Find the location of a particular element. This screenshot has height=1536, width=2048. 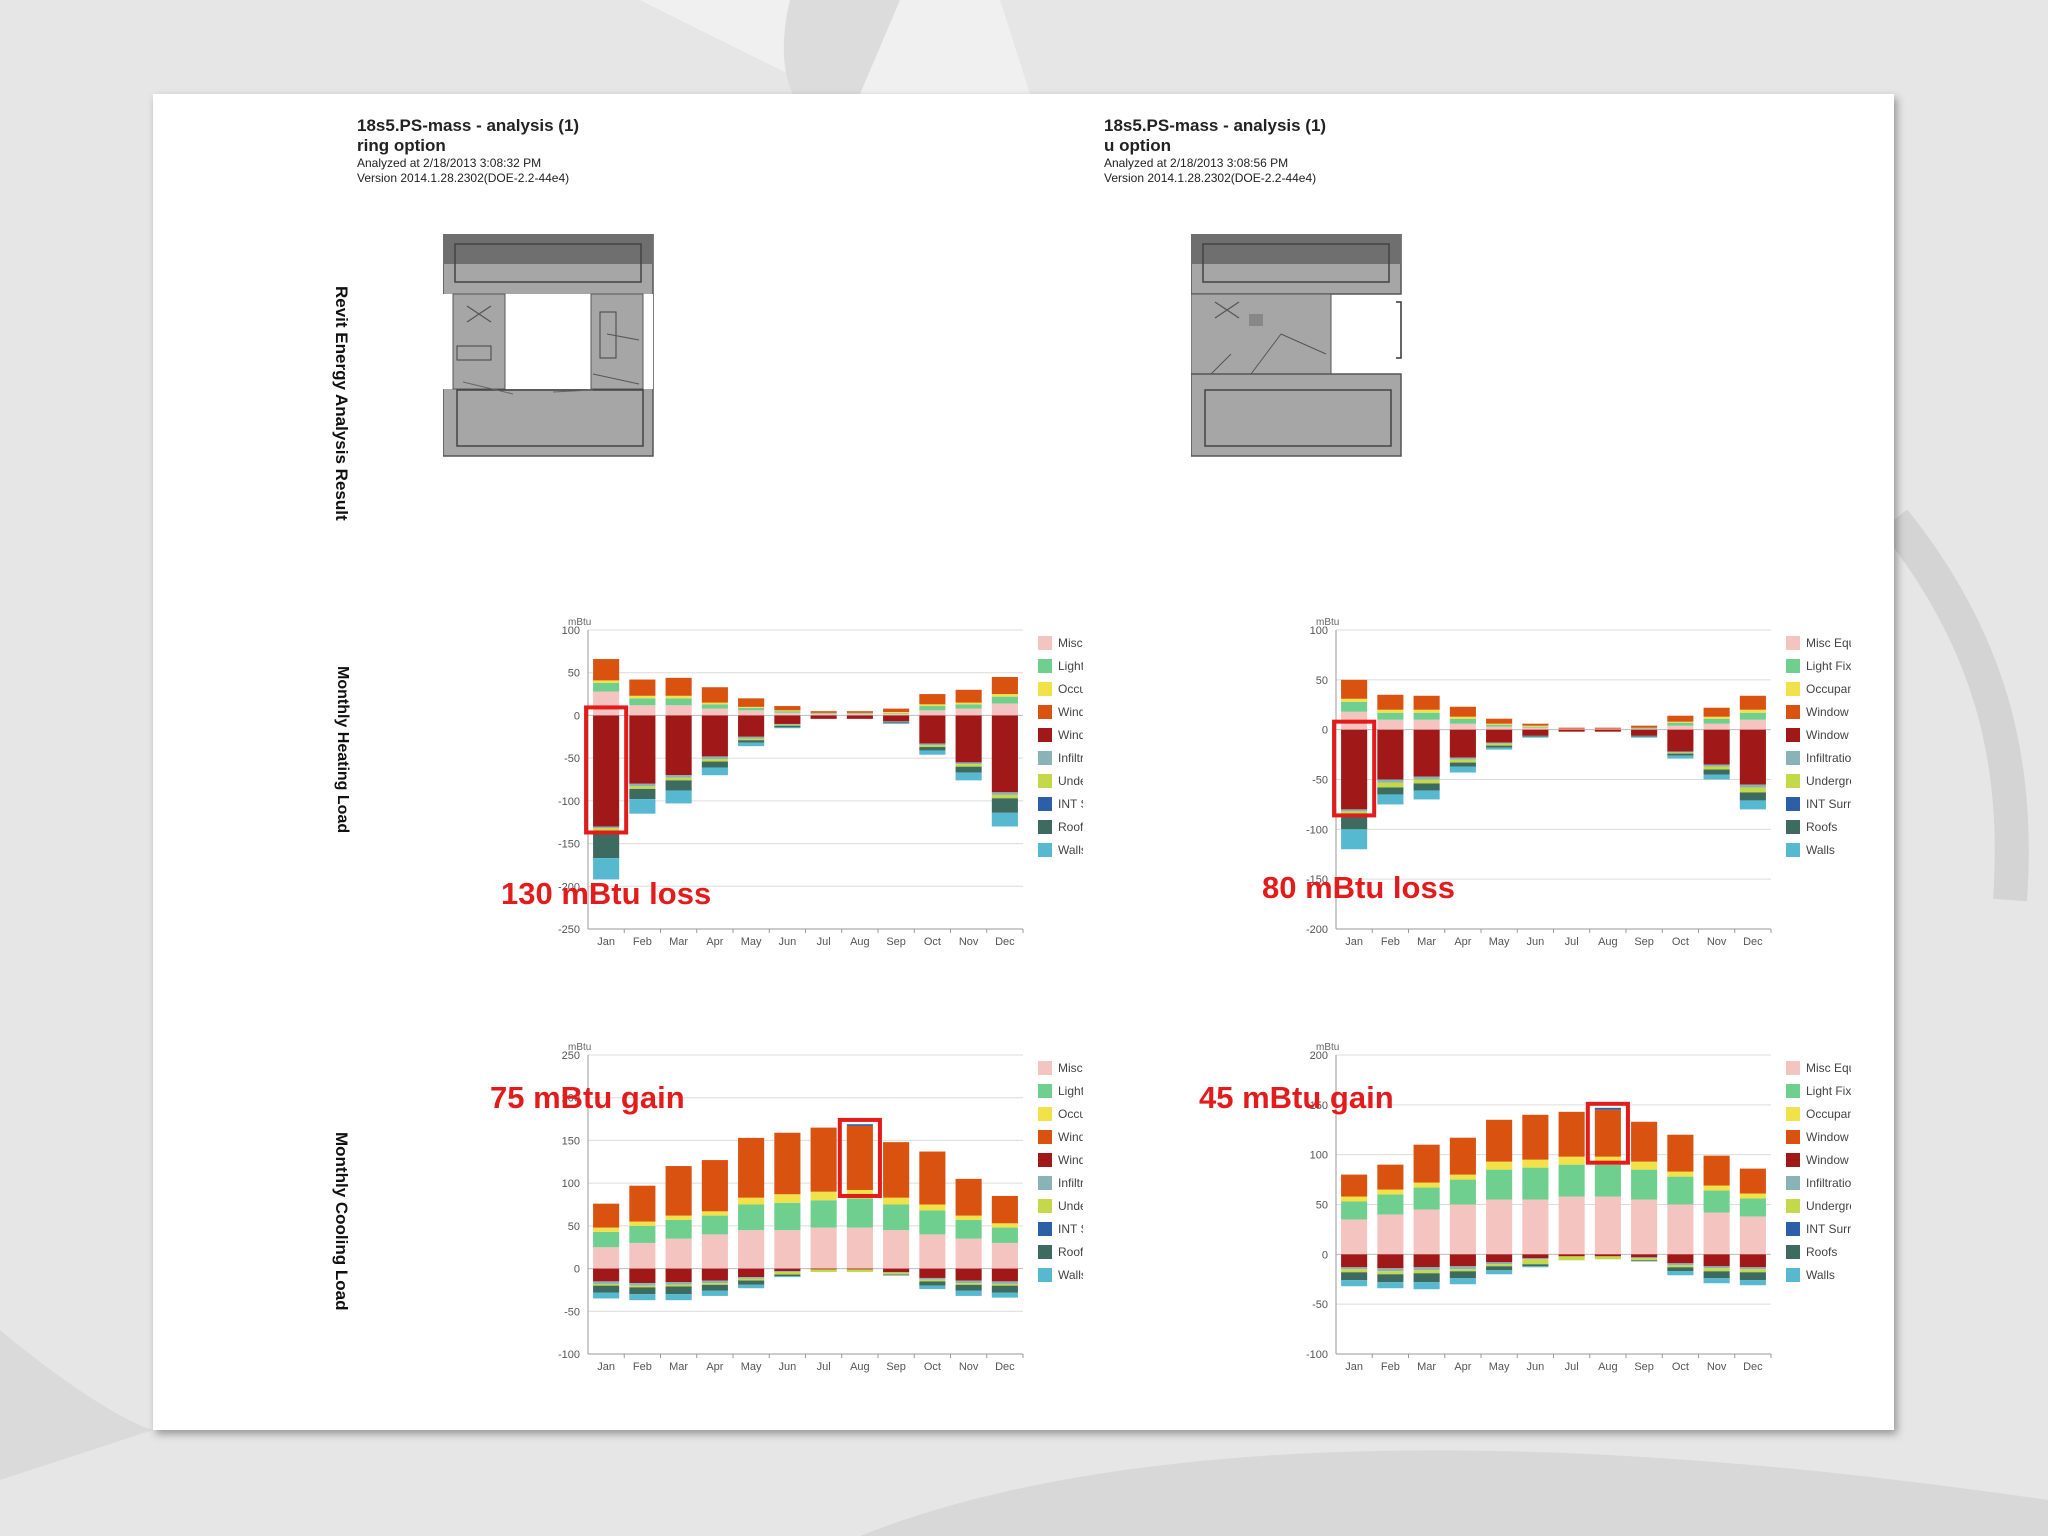

bar-underground-surroundings-apr is located at coordinates (1462, 1270).